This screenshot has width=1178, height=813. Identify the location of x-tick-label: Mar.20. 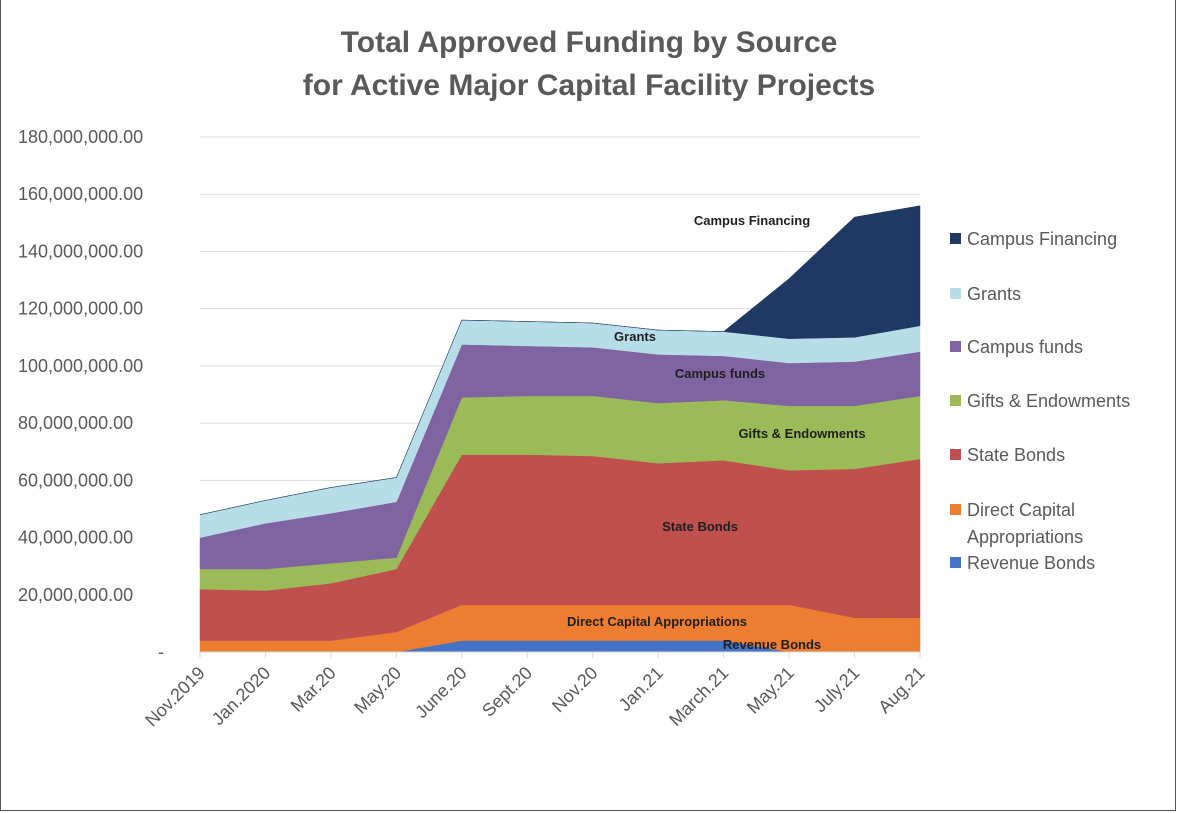
(313, 689).